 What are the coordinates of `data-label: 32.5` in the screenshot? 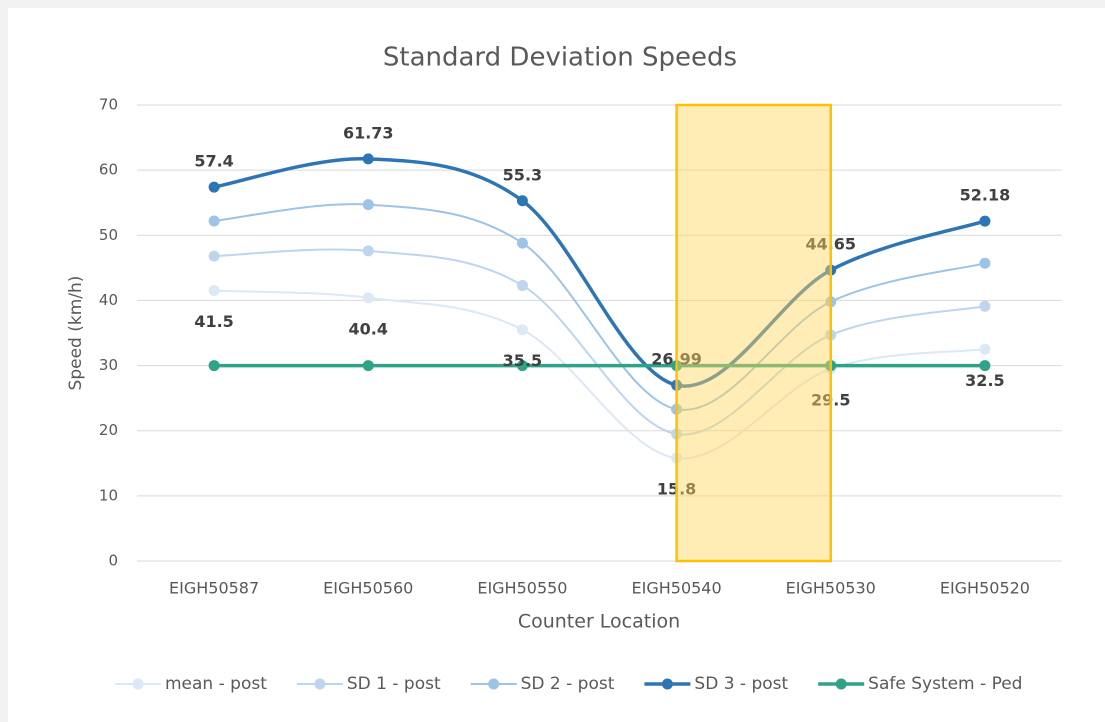 It's located at (984, 380).